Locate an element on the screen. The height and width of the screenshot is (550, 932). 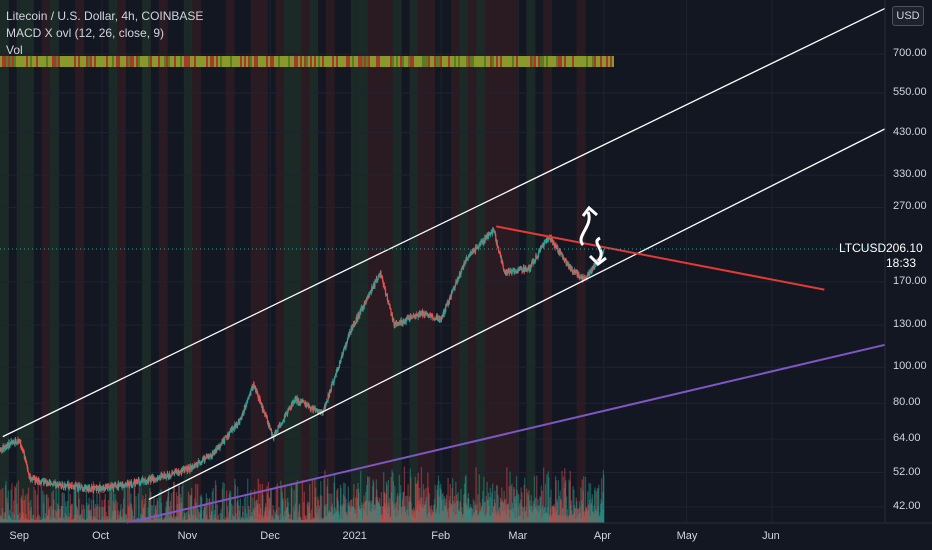
symbol-title: Litecoin / U.S. Dollar, 4h, COINBASE is located at coordinates (105, 16).